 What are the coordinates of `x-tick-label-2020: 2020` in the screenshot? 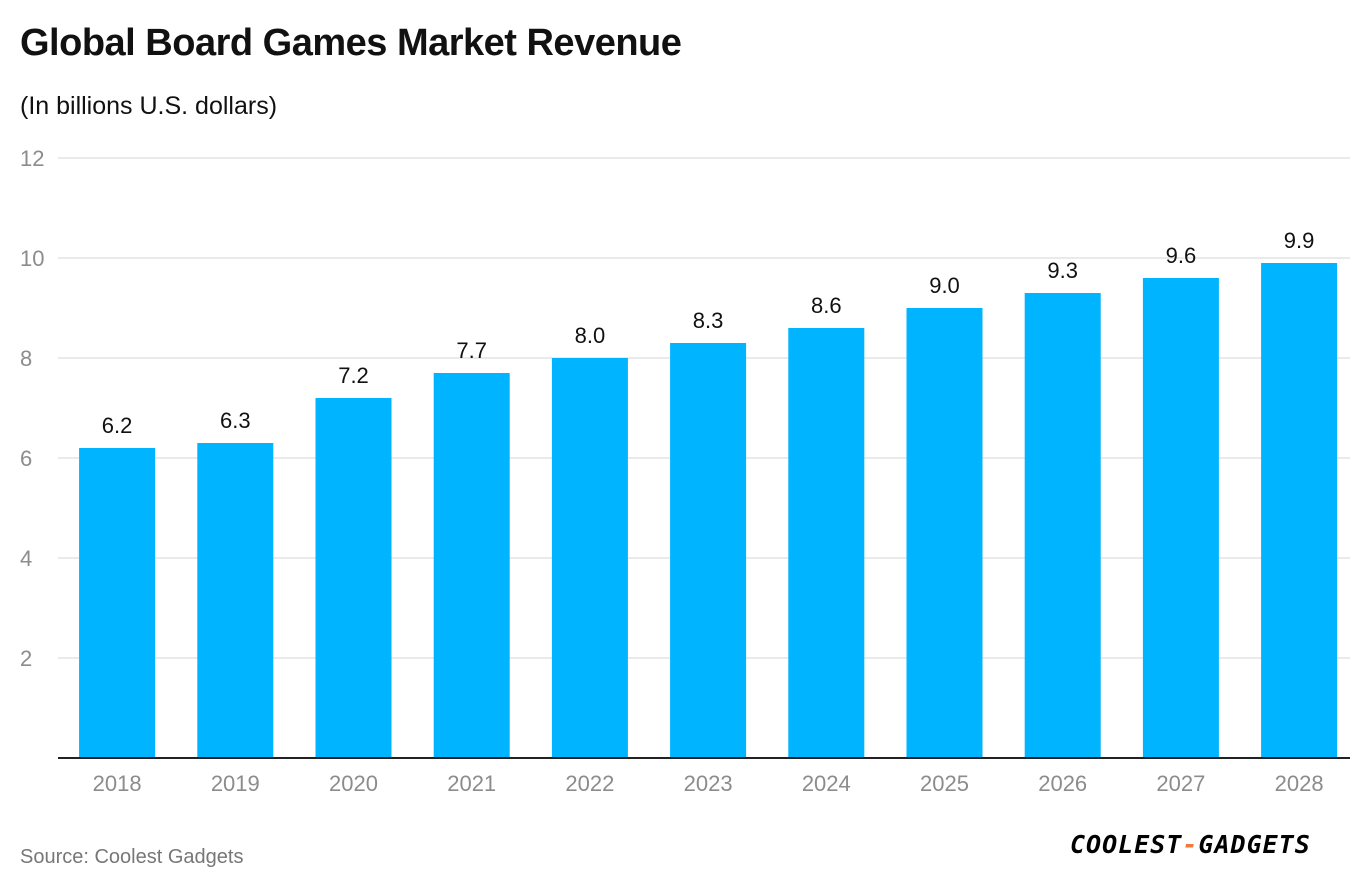 It's located at (353, 783).